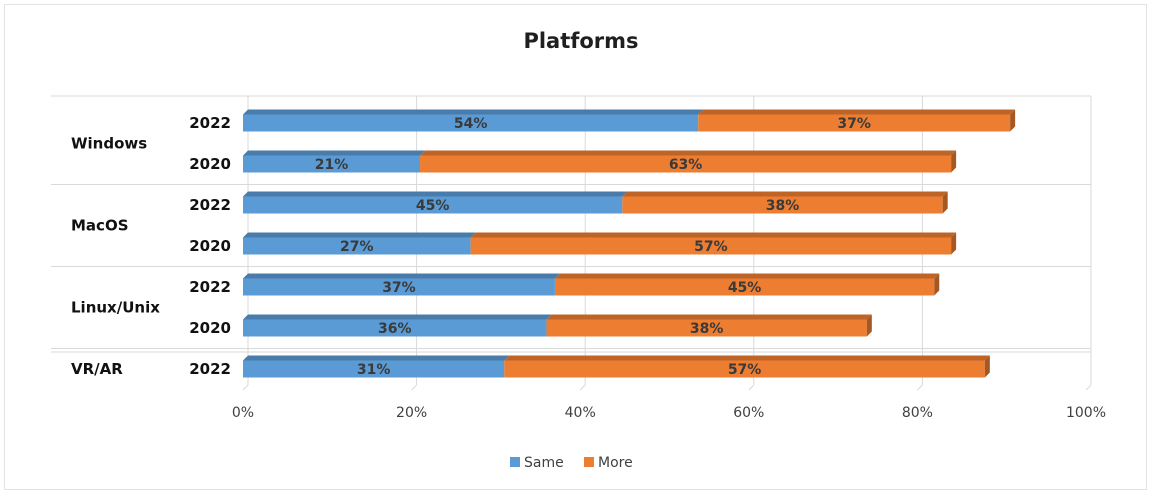 The height and width of the screenshot is (494, 1151). Describe the element at coordinates (748, 413) in the screenshot. I see `x-tick-label: 60%` at that location.